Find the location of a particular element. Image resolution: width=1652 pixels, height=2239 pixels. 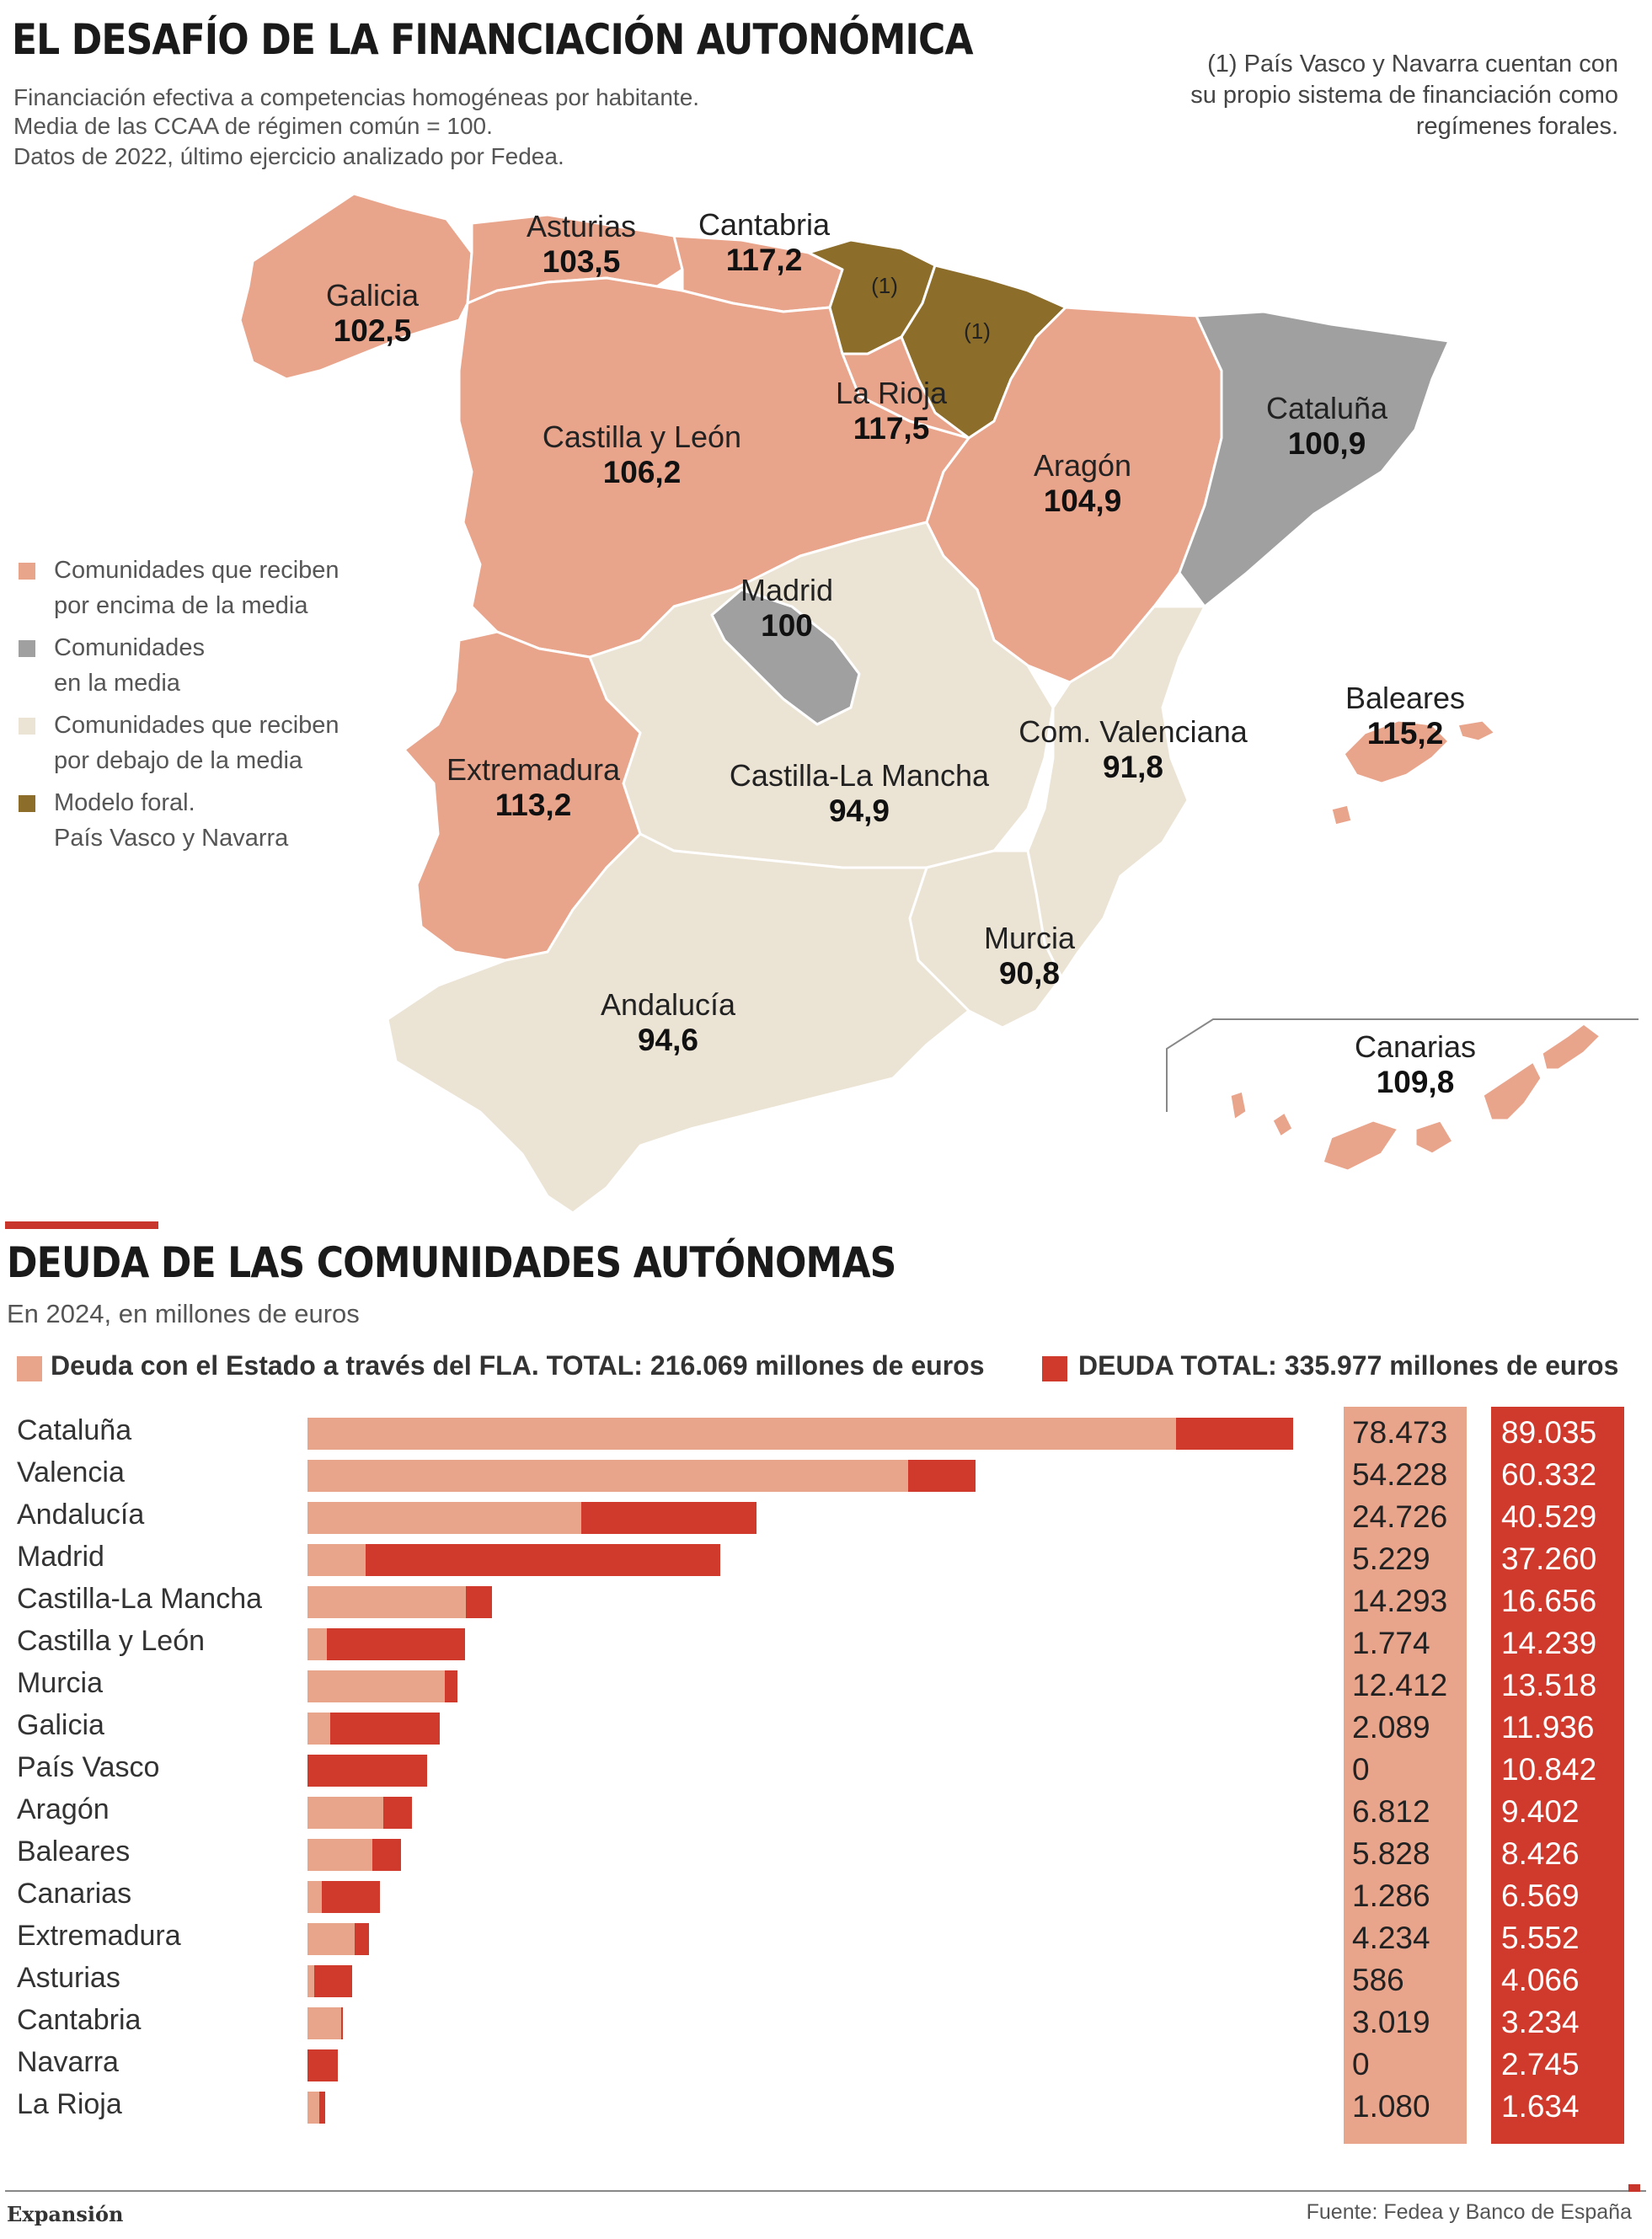

label-baleares: Baleares 115,2 is located at coordinates (1405, 716).